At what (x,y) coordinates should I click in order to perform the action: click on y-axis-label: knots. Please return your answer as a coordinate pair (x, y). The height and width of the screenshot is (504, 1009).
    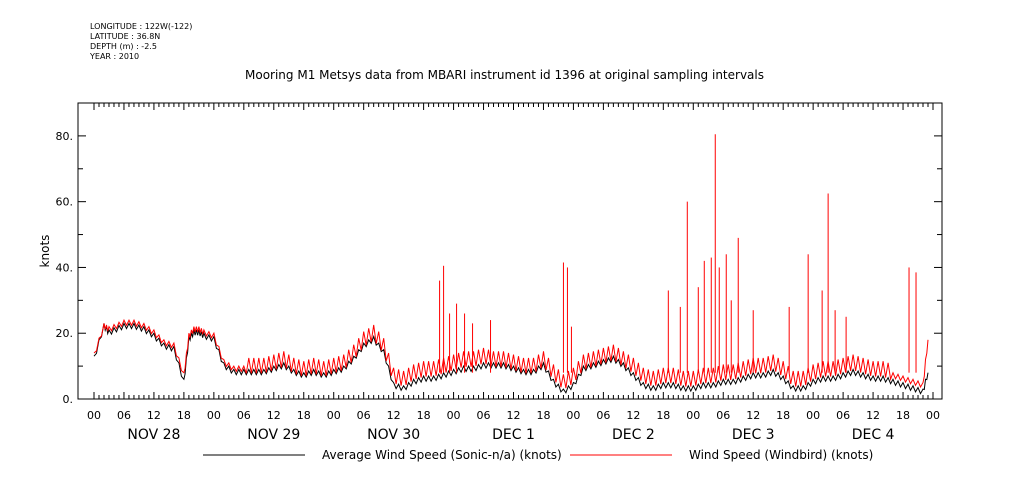
    Looking at the image, I should click on (45, 251).